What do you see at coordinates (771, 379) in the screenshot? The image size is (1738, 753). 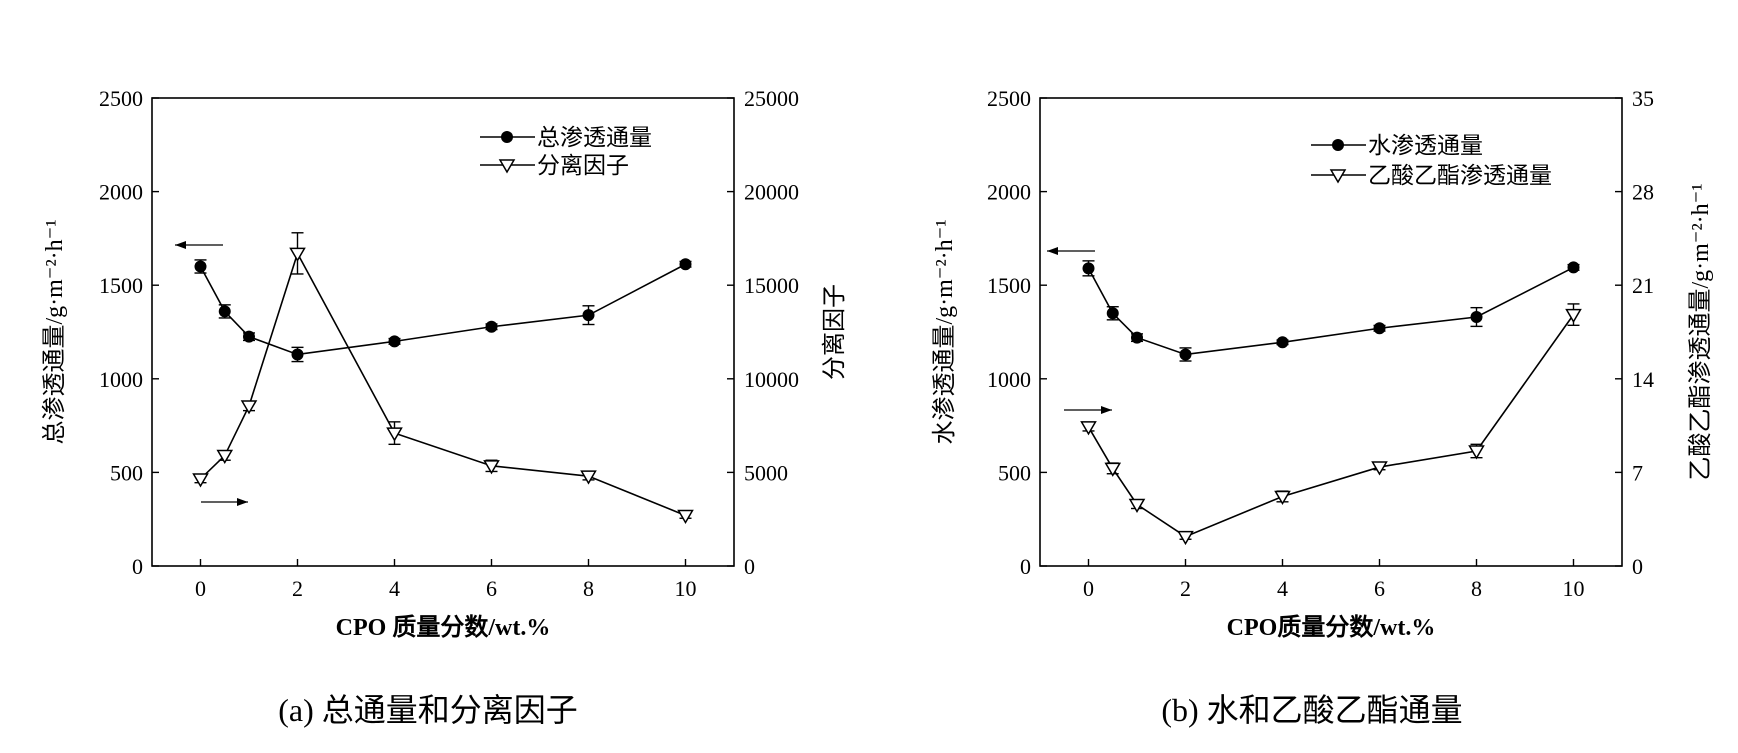 I see `y-right-tick-label: 10000` at bounding box center [771, 379].